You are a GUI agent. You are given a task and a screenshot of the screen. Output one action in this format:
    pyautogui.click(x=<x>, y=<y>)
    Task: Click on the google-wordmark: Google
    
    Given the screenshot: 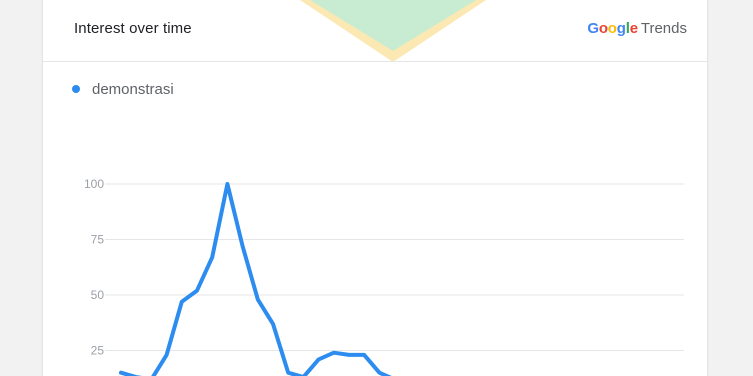 What is the action you would take?
    pyautogui.click(x=612, y=28)
    